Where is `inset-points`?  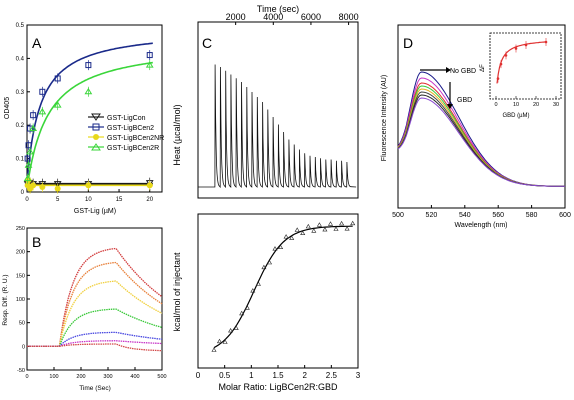 inset-points is located at coordinates (522, 60).